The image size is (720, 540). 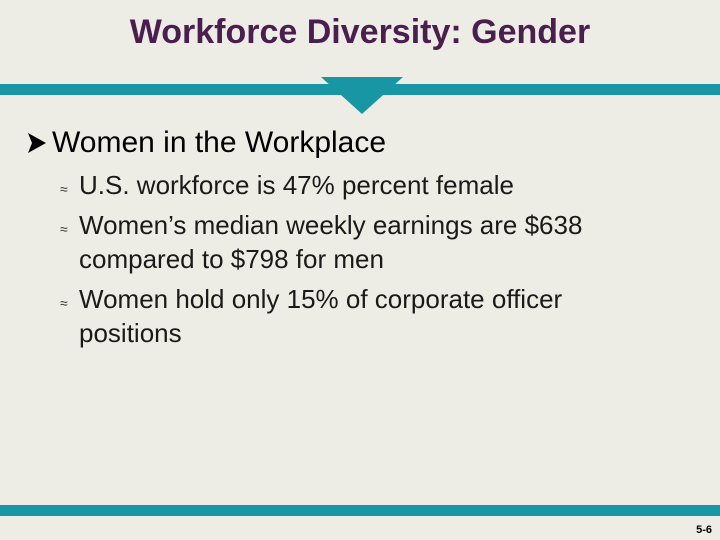 What do you see at coordinates (37, 143) in the screenshot?
I see `arrow-bullet-icon` at bounding box center [37, 143].